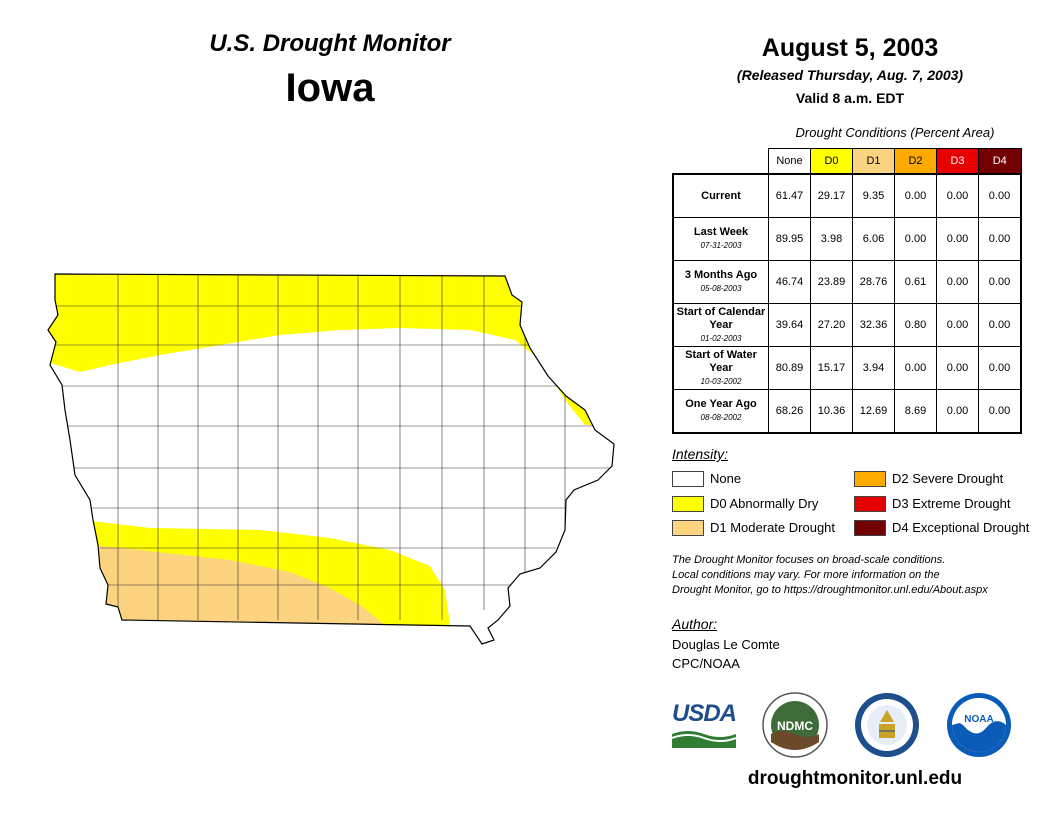 The height and width of the screenshot is (816, 1056). What do you see at coordinates (957, 161) in the screenshot?
I see `col-d3: D3` at bounding box center [957, 161].